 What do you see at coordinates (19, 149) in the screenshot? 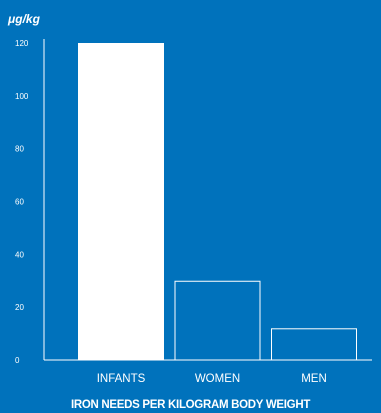
I see `y-tick-label: 80` at bounding box center [19, 149].